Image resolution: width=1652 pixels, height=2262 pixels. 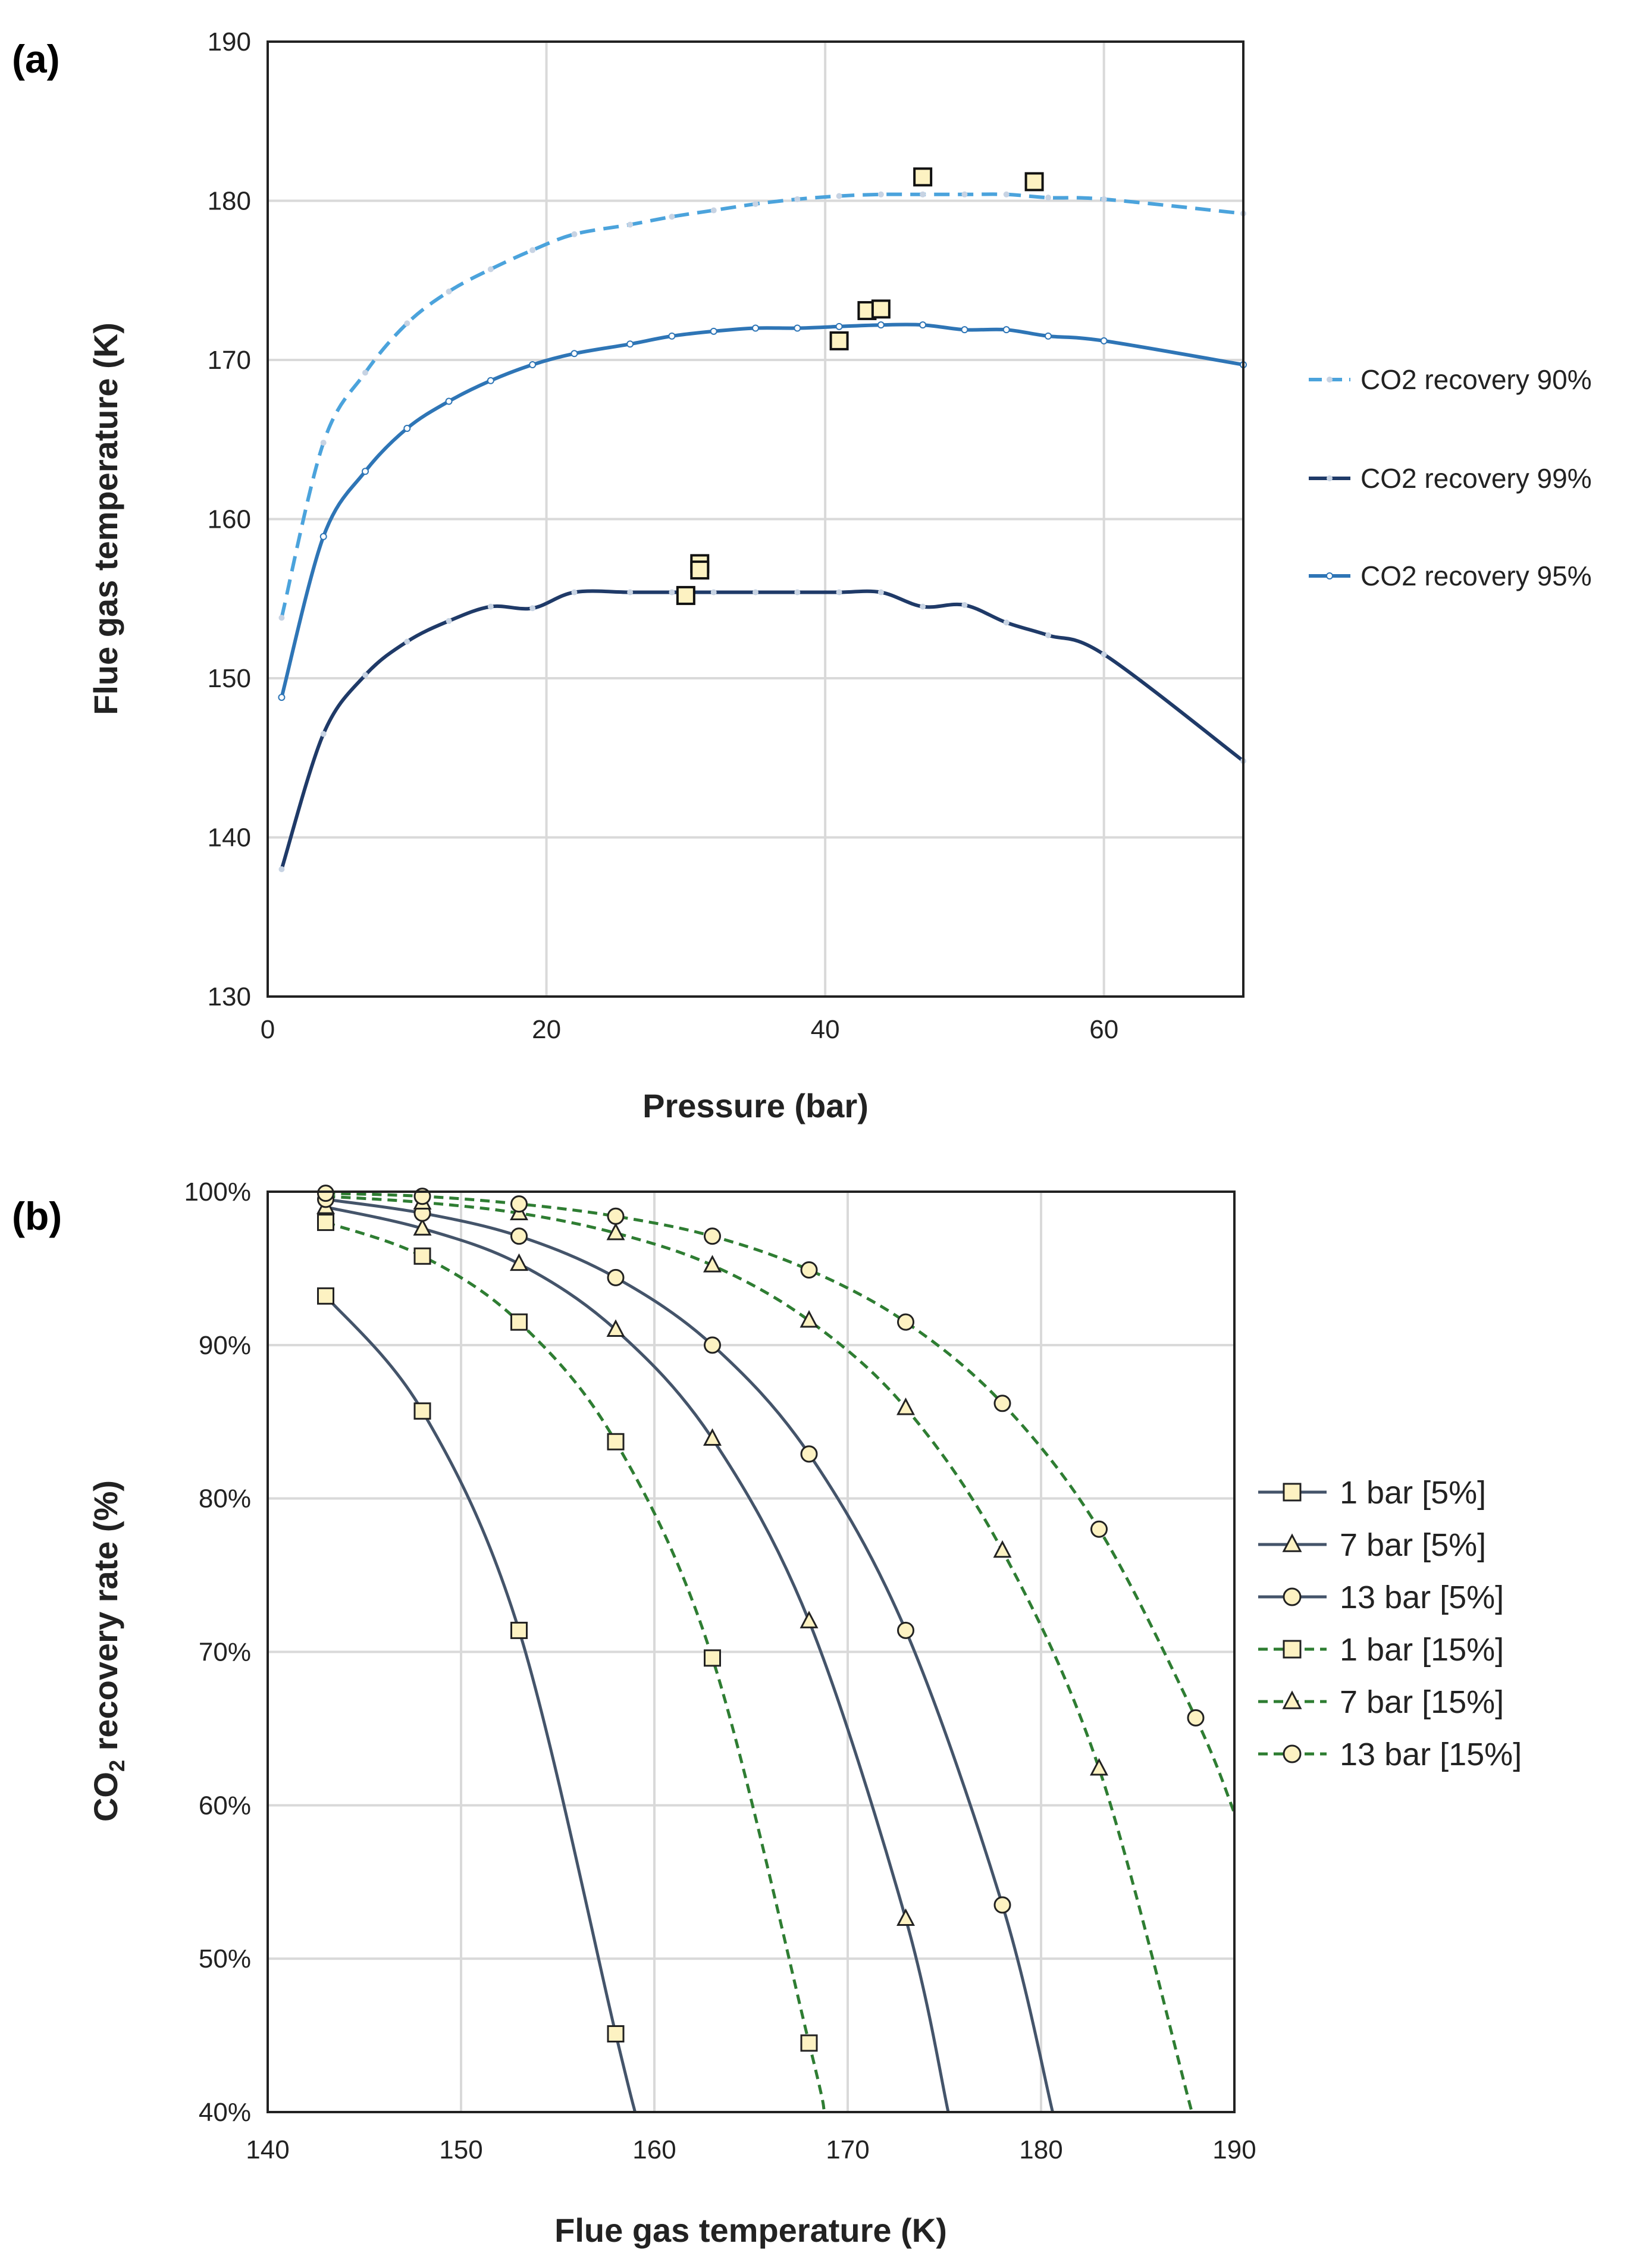 I want to click on panel-b-x-tick-label: 170, so click(x=847, y=2149).